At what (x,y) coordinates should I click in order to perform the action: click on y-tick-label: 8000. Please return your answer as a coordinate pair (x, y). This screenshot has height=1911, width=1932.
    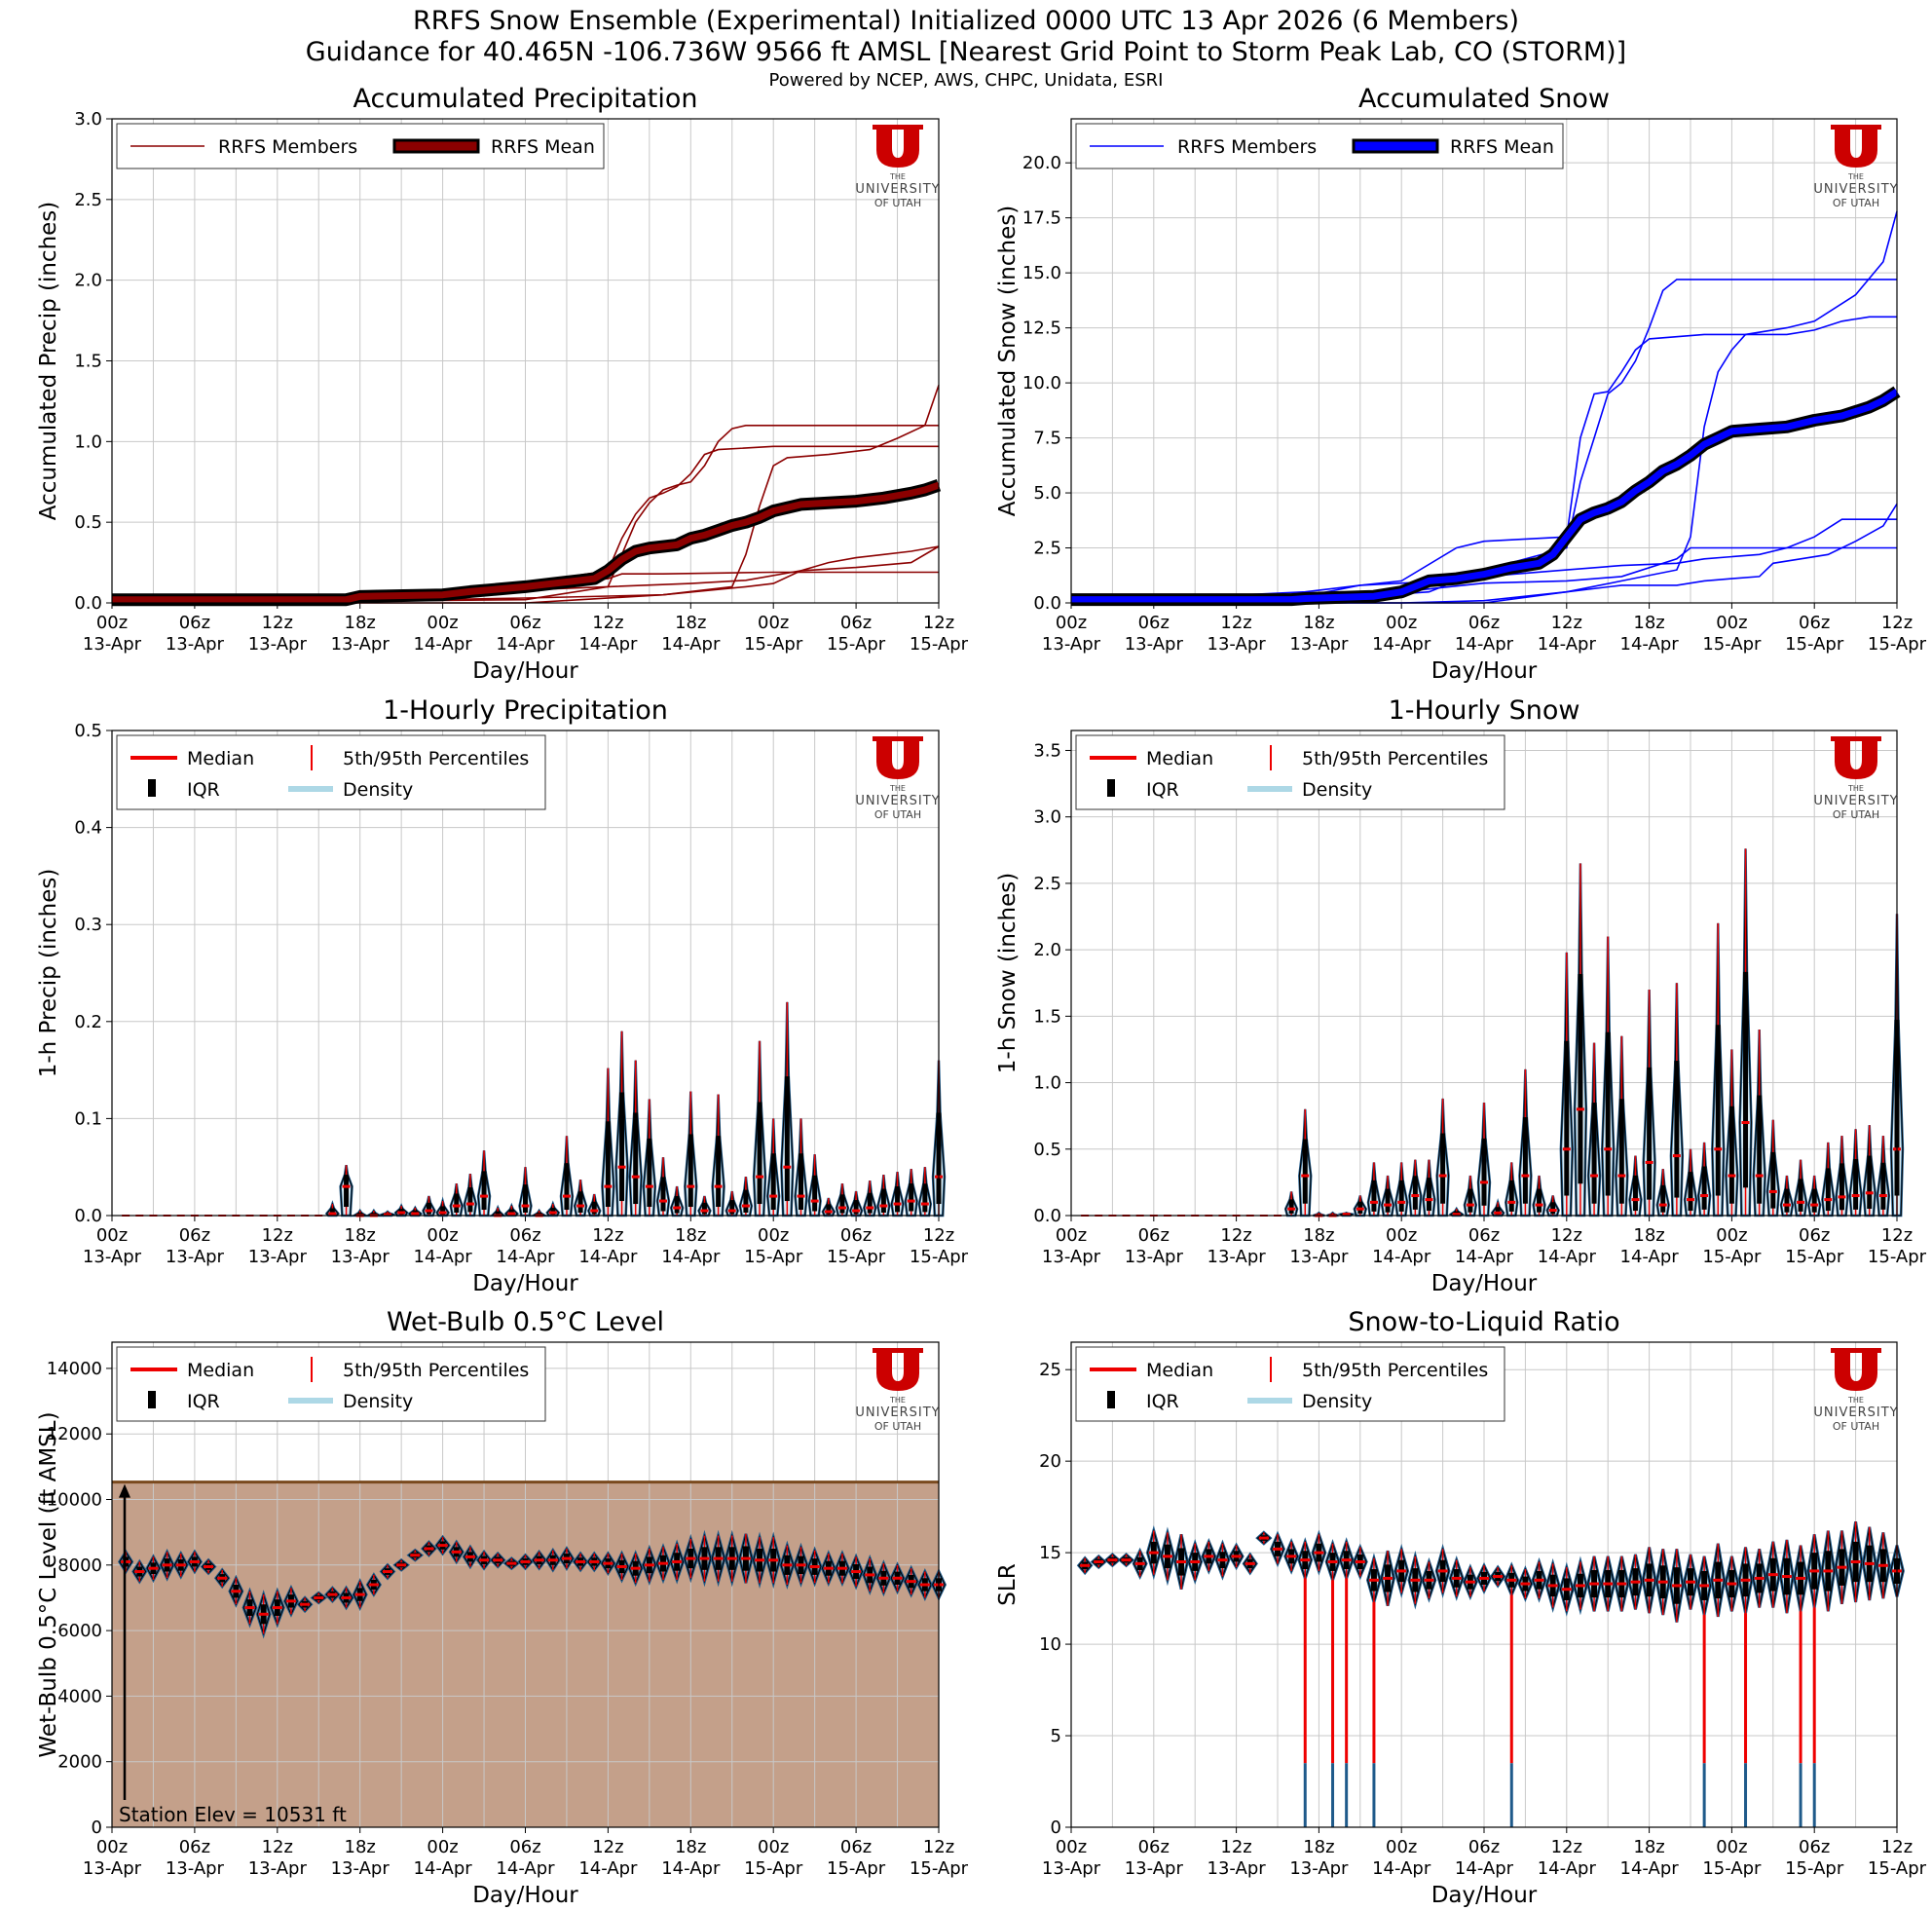
    Looking at the image, I should click on (79, 1565).